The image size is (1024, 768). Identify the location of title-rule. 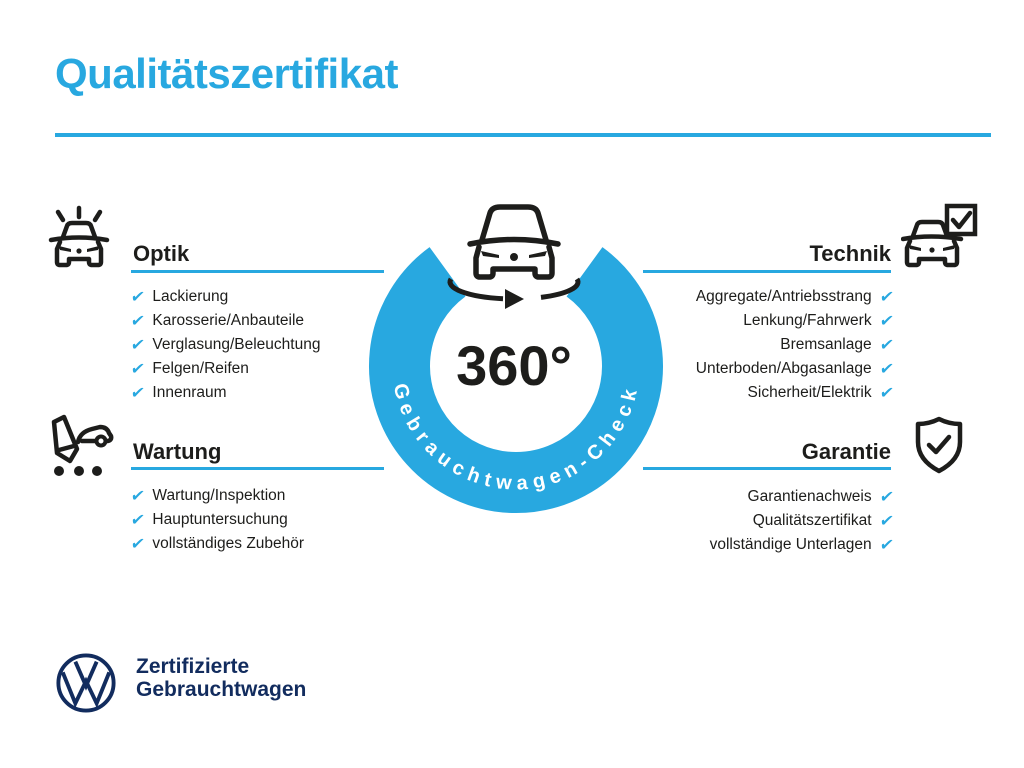
(523, 135).